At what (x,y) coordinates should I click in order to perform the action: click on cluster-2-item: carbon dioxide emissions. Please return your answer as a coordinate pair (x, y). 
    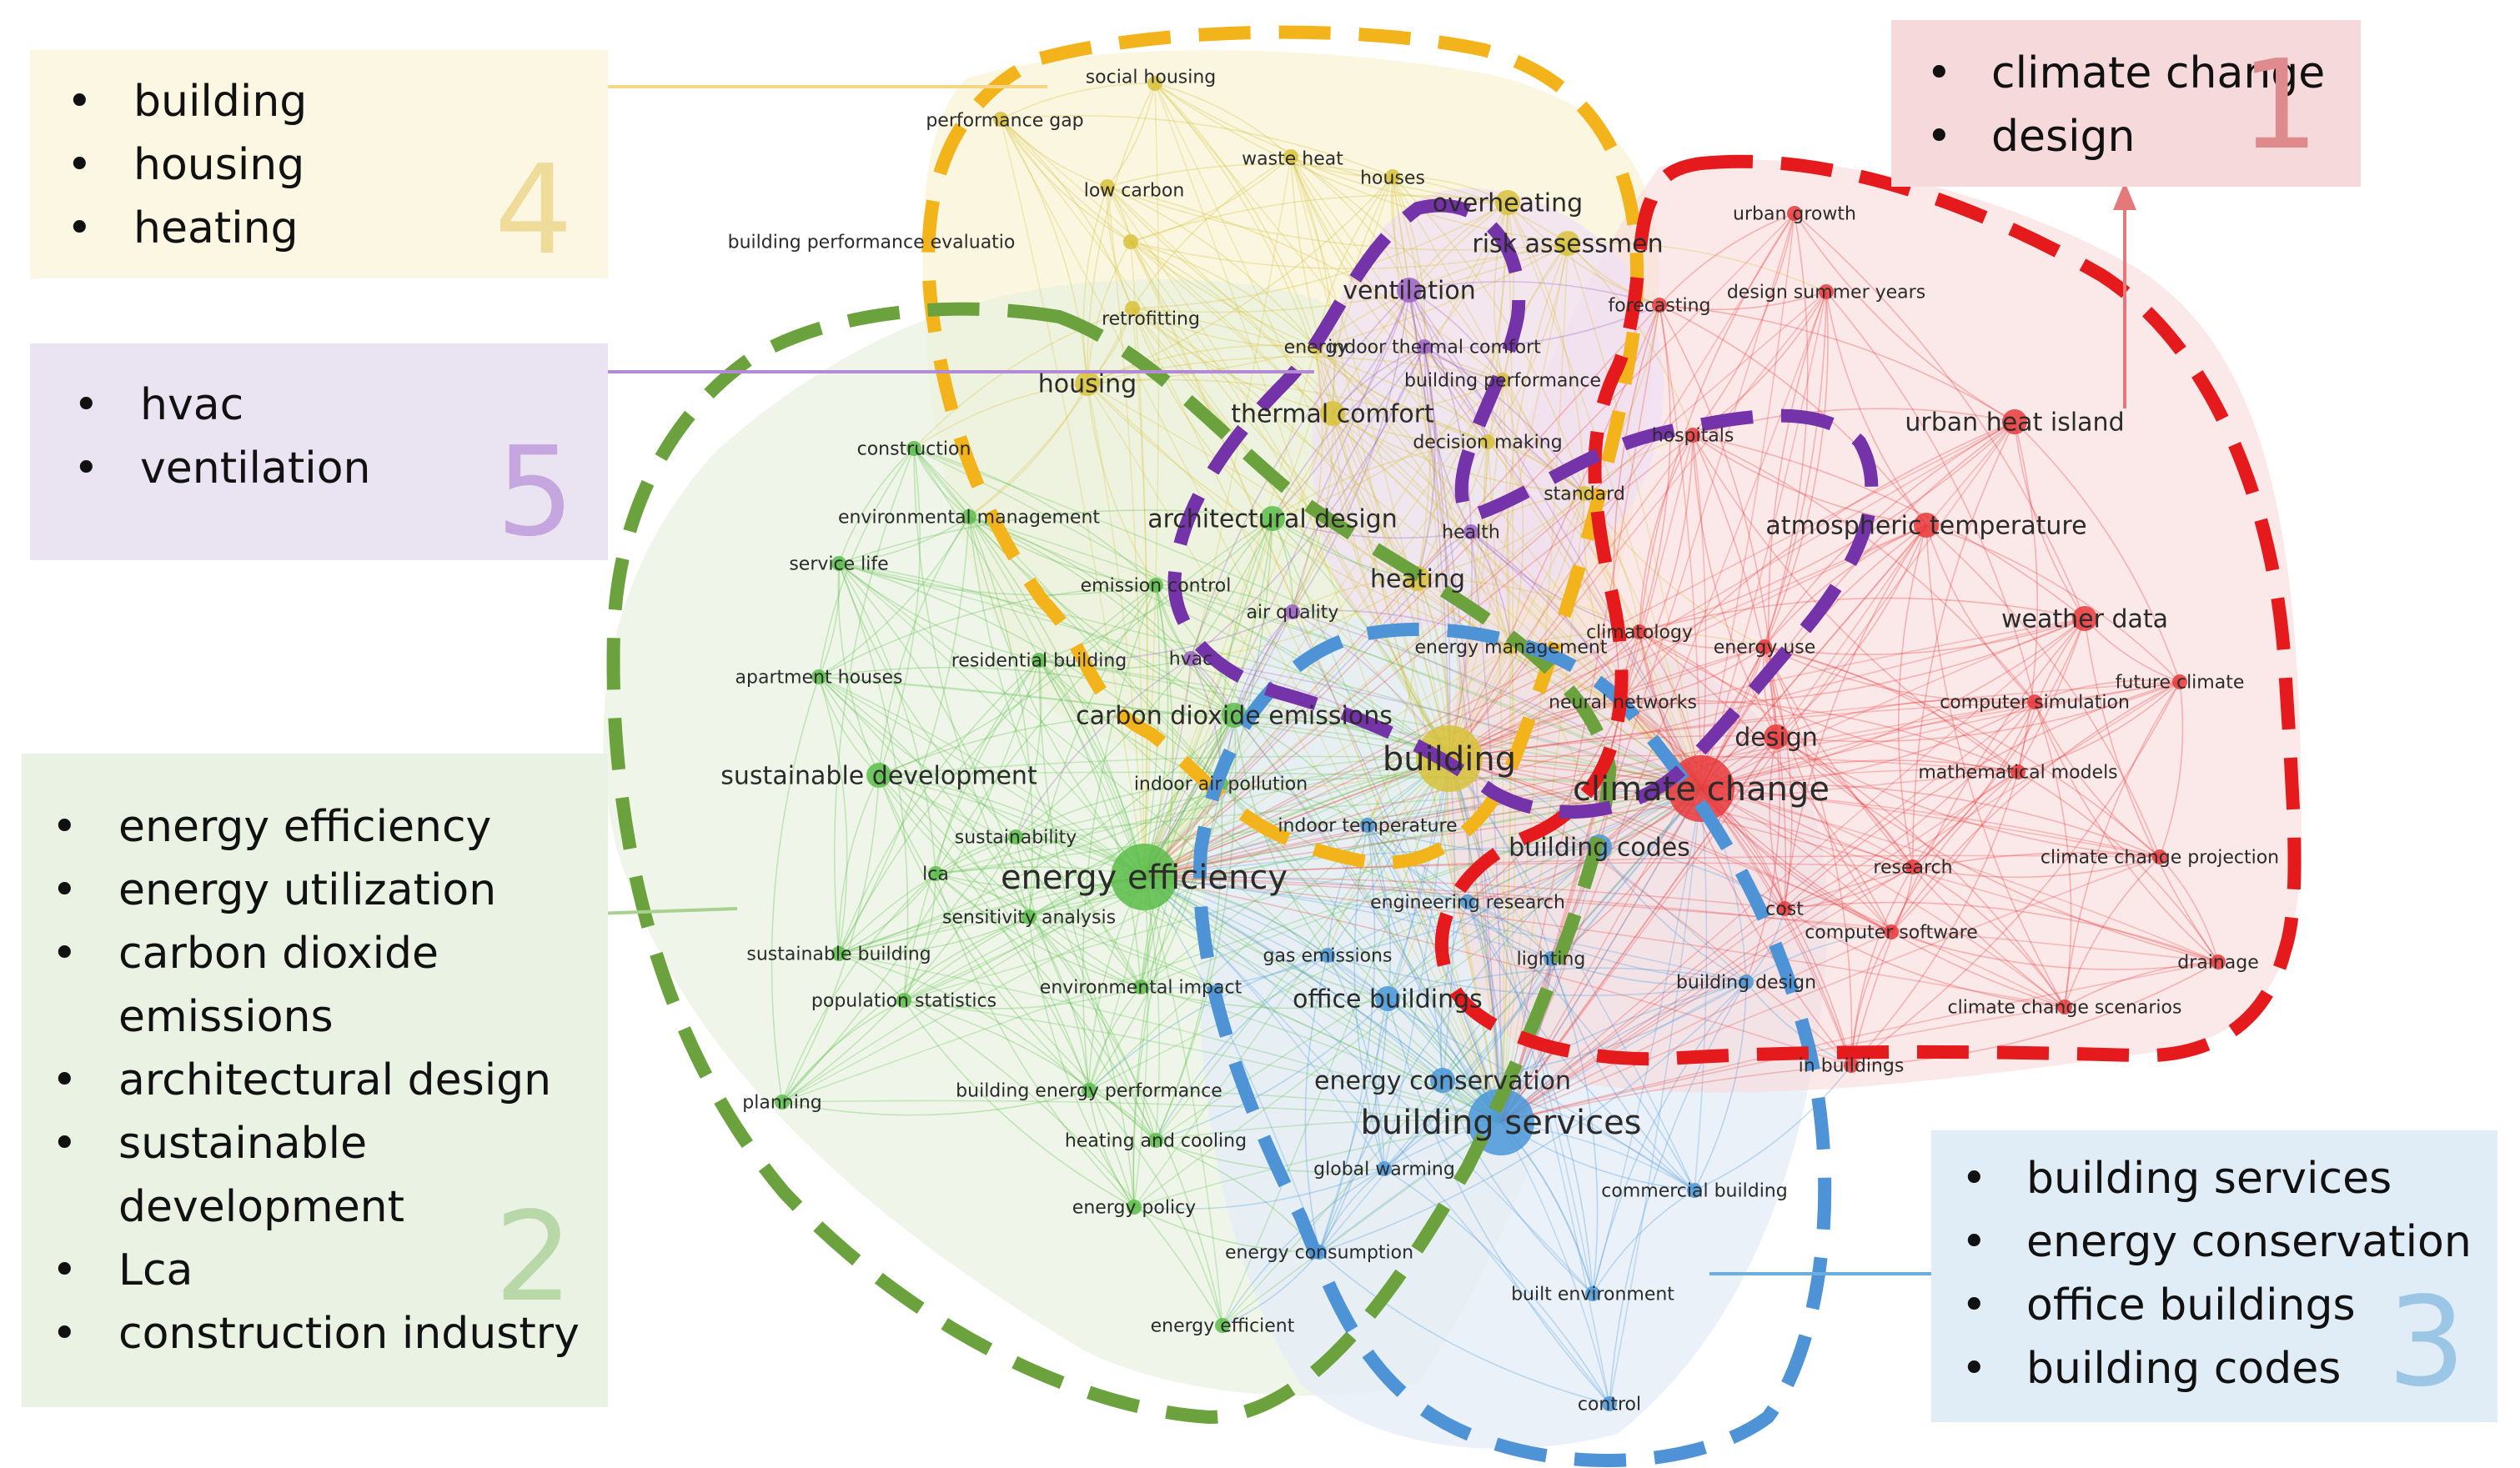
    Looking at the image, I should click on (303, 986).